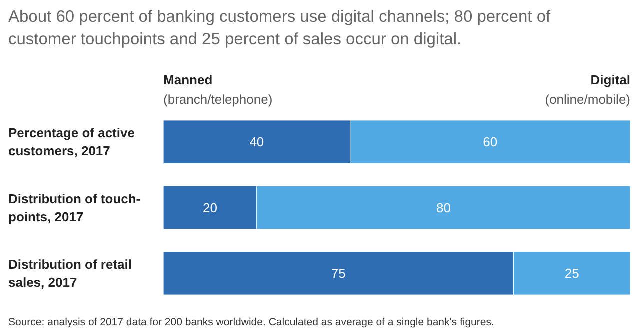 The height and width of the screenshot is (333, 640). Describe the element at coordinates (70, 273) in the screenshot. I see `y-tick-label: Distribution of retail sales, 2017` at that location.